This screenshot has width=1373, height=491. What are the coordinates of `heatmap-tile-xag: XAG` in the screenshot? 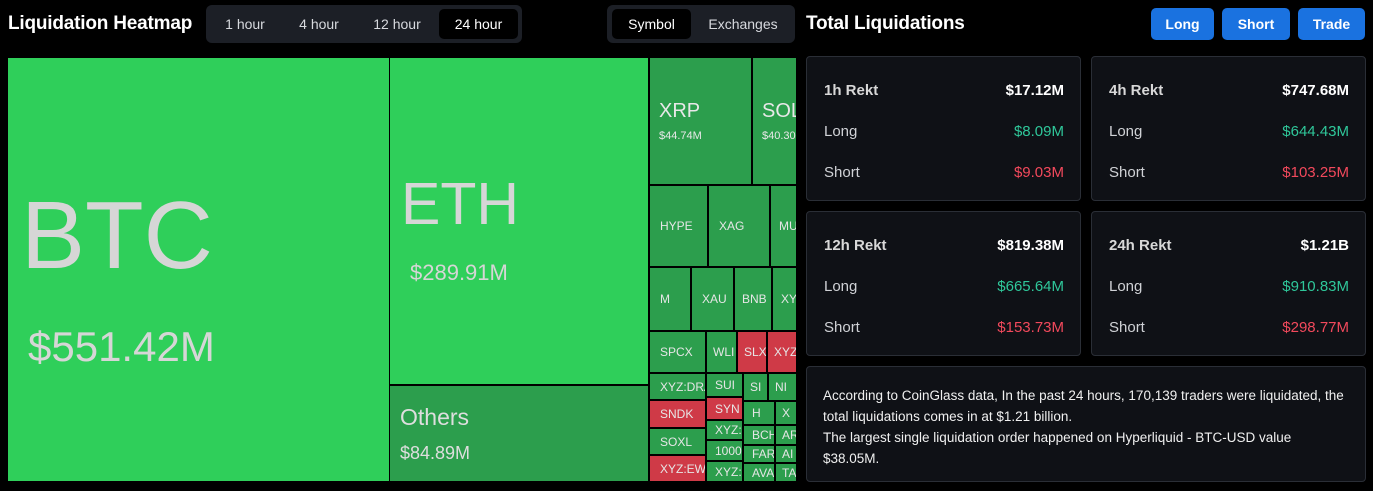 It's located at (739, 226).